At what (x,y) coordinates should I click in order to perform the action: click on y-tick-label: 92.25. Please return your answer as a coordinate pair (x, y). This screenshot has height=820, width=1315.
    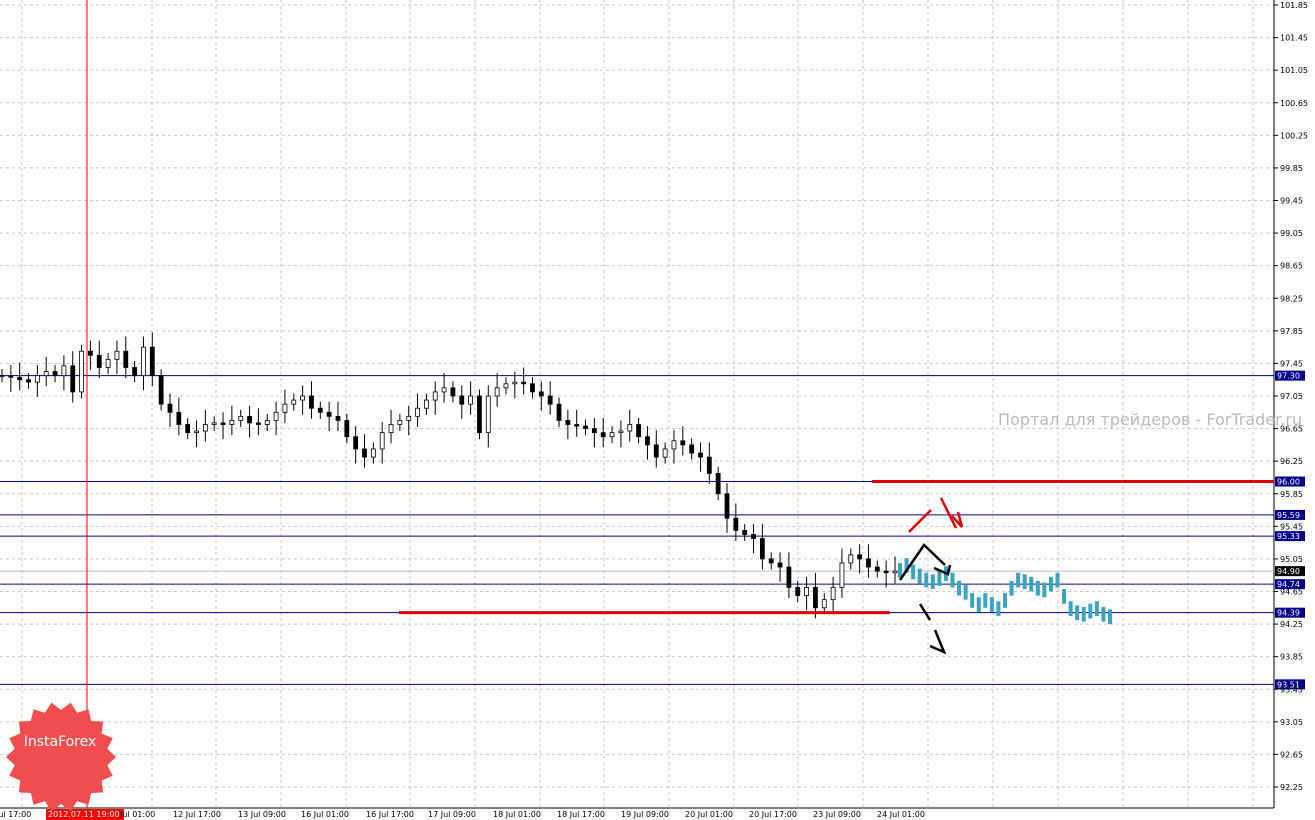
    Looking at the image, I should click on (1291, 787).